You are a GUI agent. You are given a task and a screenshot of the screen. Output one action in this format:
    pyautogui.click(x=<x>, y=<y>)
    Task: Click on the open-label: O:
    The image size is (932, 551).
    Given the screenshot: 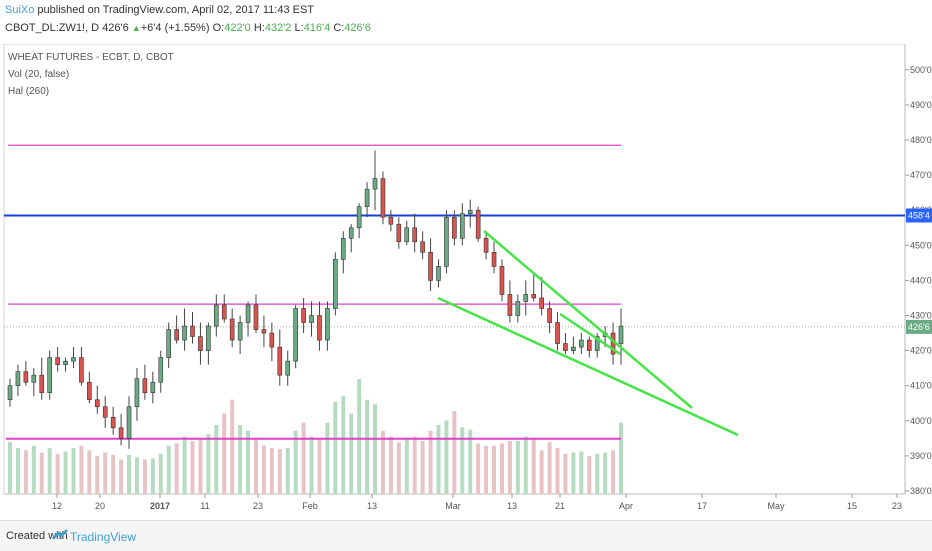 What is the action you would take?
    pyautogui.click(x=218, y=28)
    